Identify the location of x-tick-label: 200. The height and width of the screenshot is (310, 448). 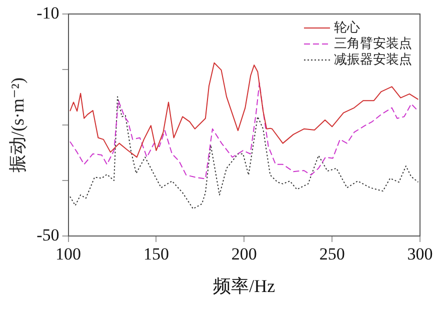
(244, 254).